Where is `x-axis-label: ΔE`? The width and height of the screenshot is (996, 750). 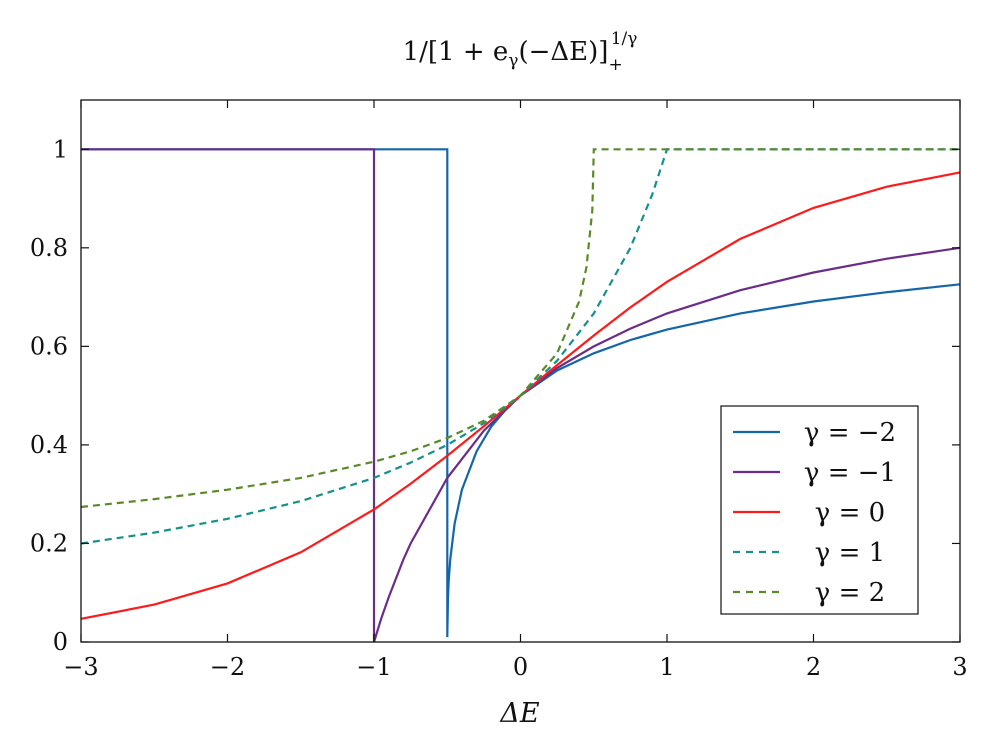
x-axis-label: ΔE is located at coordinates (519, 713).